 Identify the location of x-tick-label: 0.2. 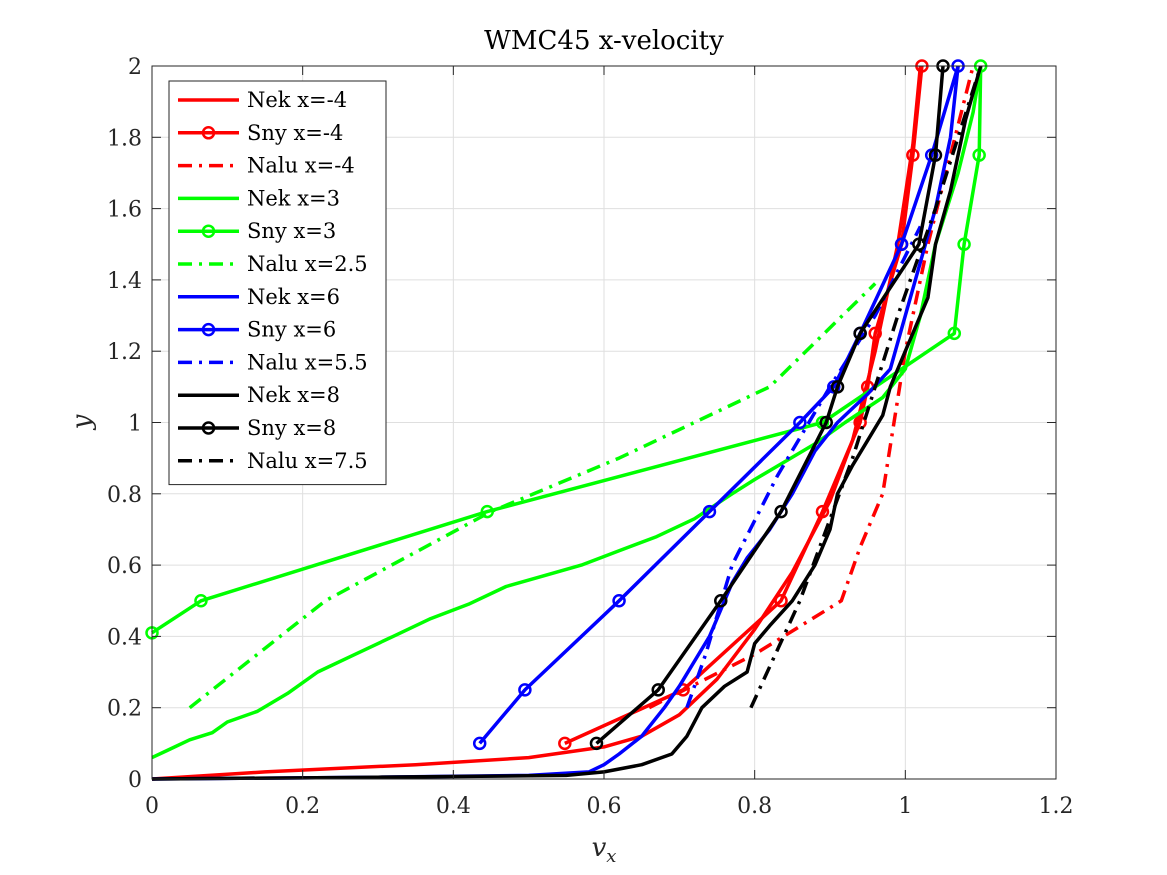
(302, 806).